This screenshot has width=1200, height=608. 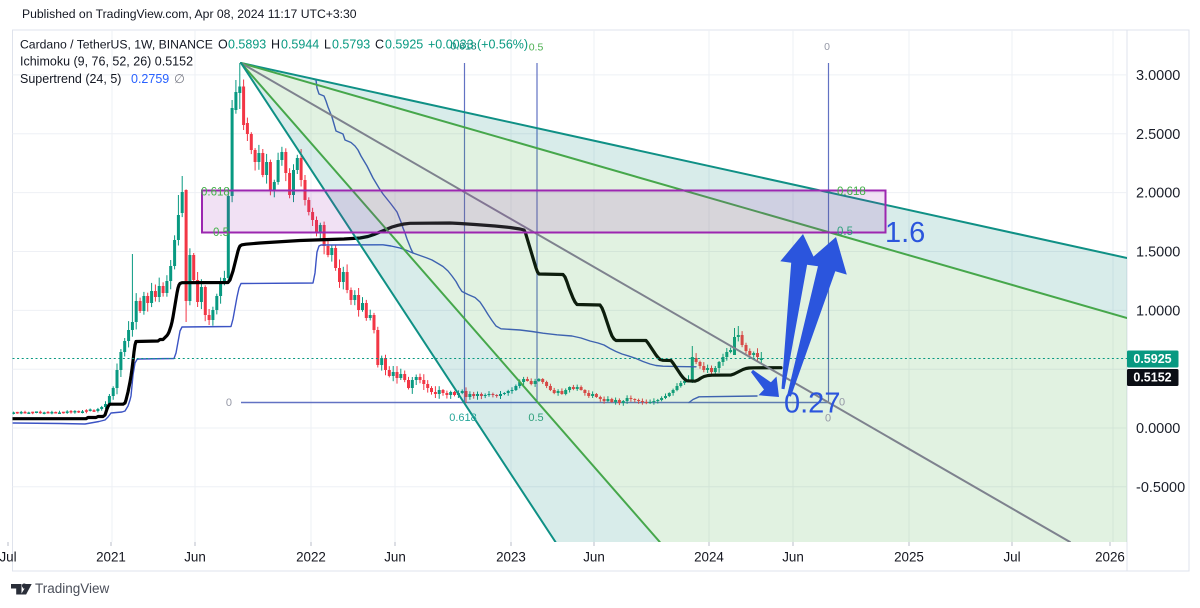 I want to click on svg-text: C, so click(x=379, y=45).